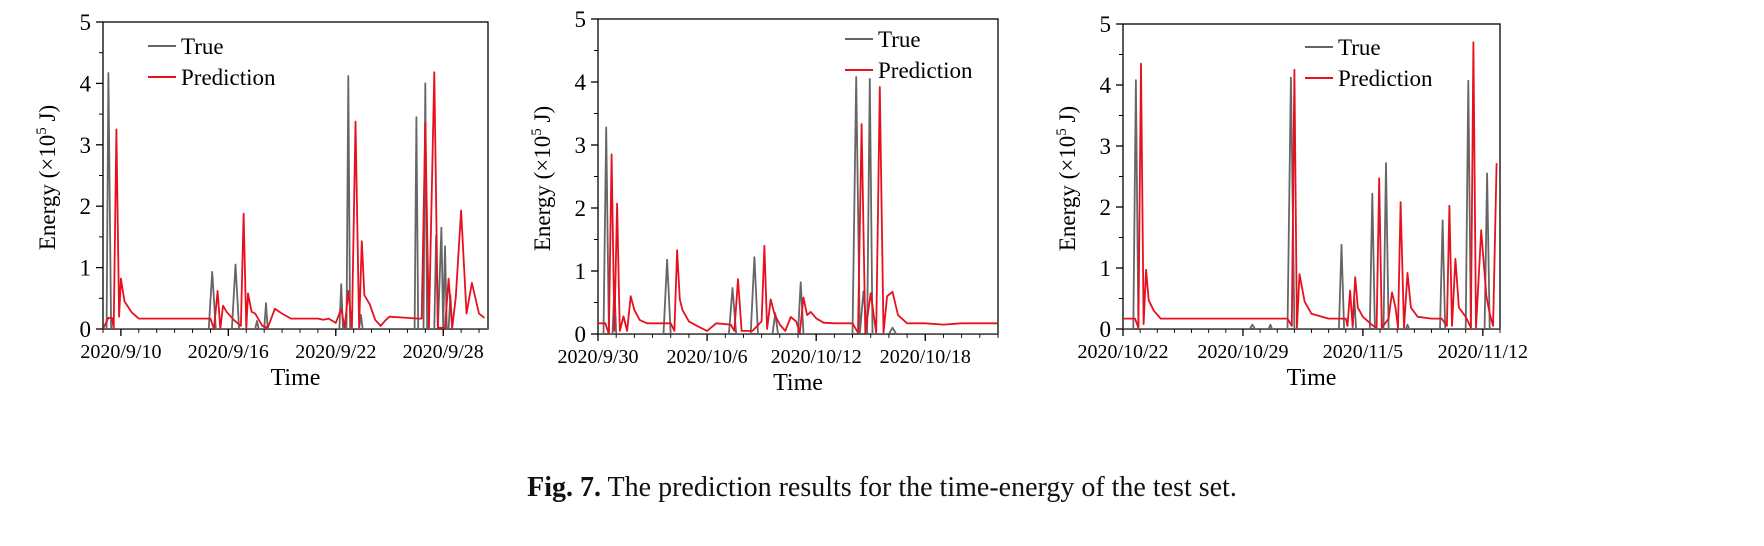  I want to click on chart-3-ytick-label: 5, so click(1106, 24).